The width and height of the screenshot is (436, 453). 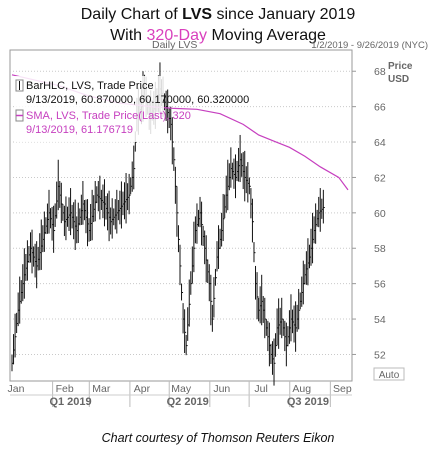 I want to click on title2-suffix: Moving Average, so click(x=266, y=35).